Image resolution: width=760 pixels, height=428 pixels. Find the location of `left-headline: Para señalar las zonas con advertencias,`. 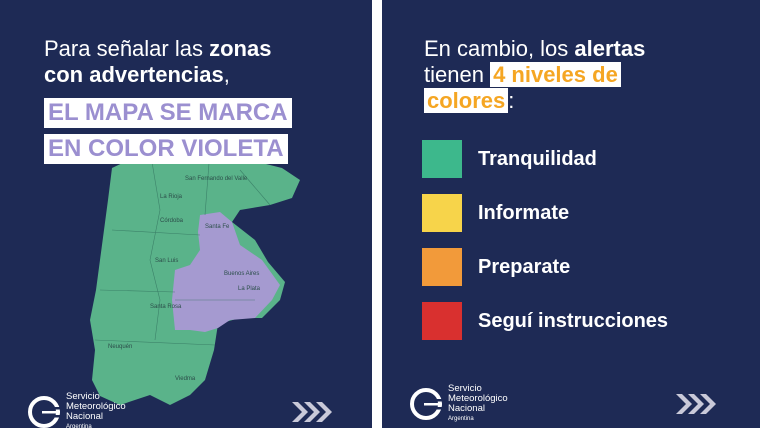

left-headline: Para señalar las zonas con advertencias, is located at coordinates (157, 62).